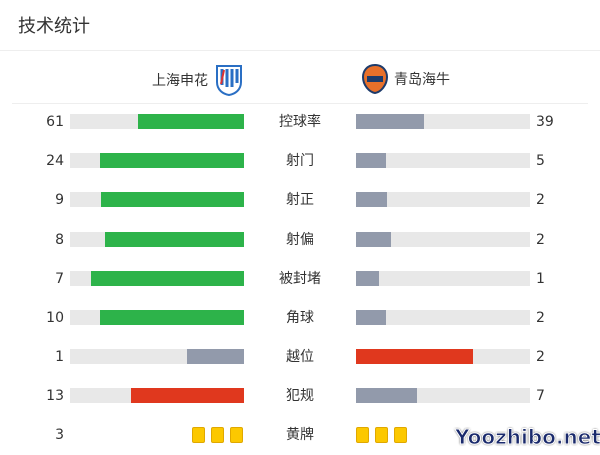 This screenshot has height=455, width=600. Describe the element at coordinates (527, 437) in the screenshot. I see `watermark: Yoozhibo.net` at that location.